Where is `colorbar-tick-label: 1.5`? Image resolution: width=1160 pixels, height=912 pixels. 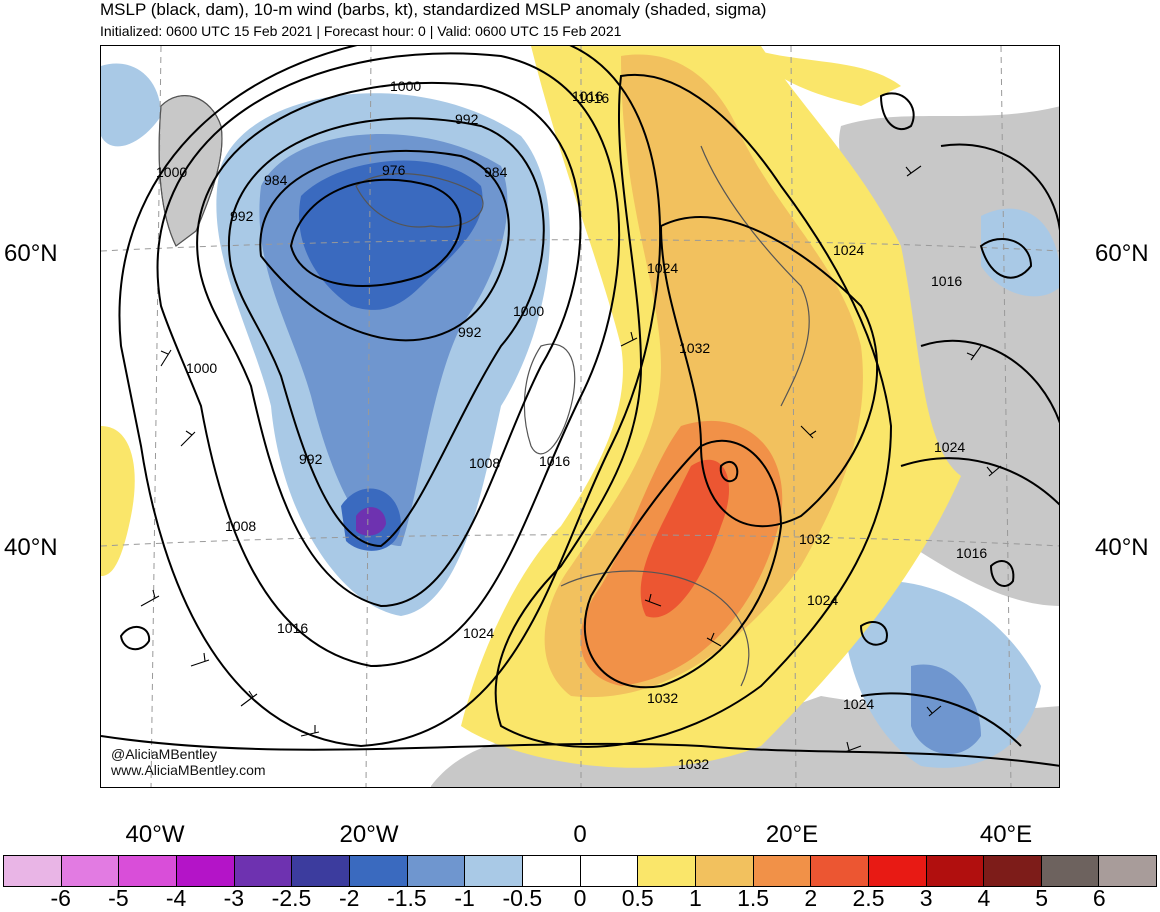 colorbar-tick-label: 1.5 is located at coordinates (753, 898).